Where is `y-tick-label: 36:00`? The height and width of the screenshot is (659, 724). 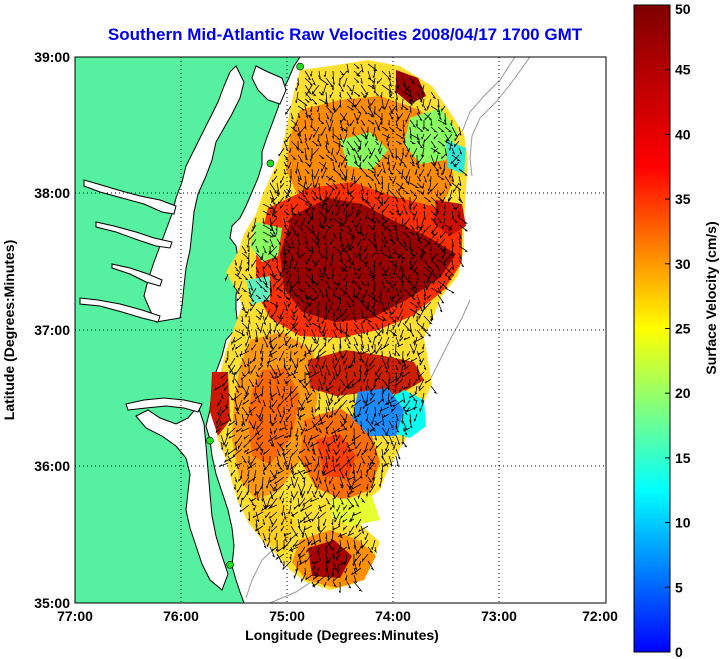 y-tick-label: 36:00 is located at coordinates (52, 466).